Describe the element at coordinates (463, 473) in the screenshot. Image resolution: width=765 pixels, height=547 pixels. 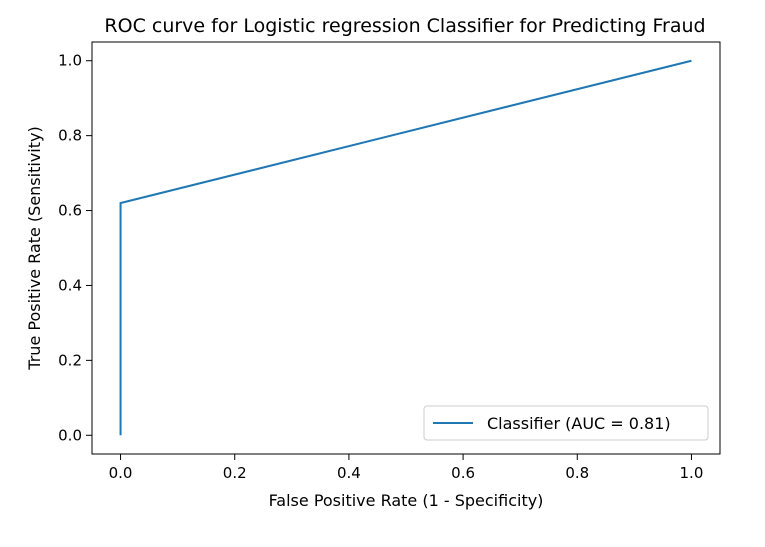
I see `x-tick-label: 0.6` at that location.